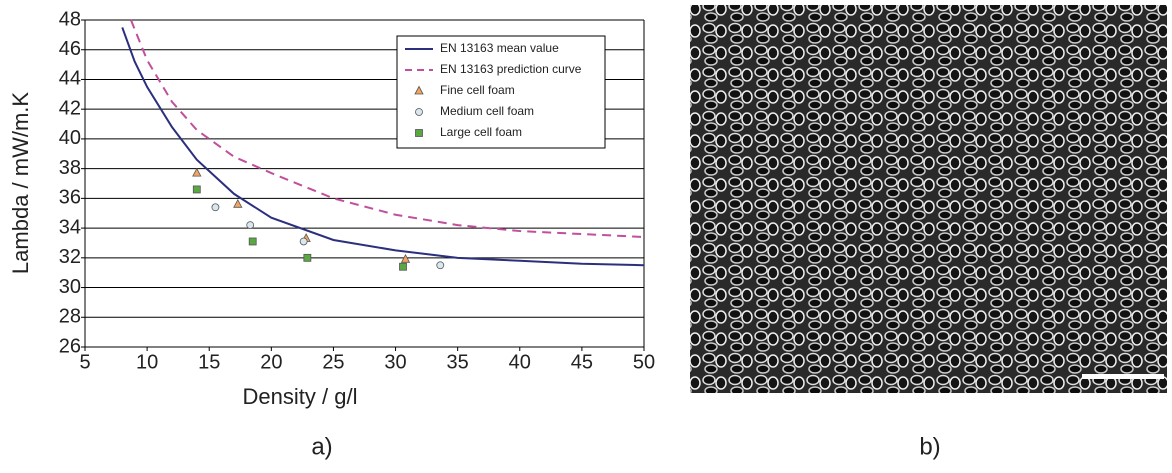 The image size is (1172, 473). Describe the element at coordinates (70, 168) in the screenshot. I see `y-tick-label: 38` at that location.